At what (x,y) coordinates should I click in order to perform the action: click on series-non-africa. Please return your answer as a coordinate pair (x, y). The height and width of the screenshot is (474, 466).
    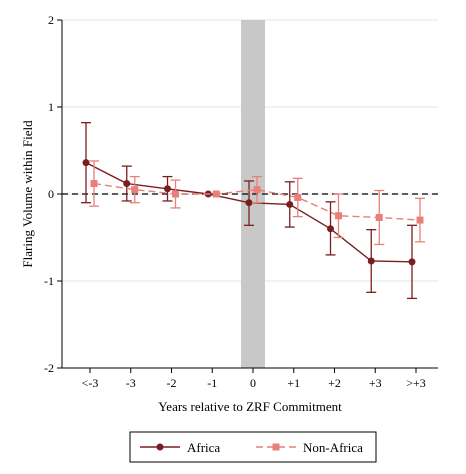
    Looking at the image, I should click on (257, 203).